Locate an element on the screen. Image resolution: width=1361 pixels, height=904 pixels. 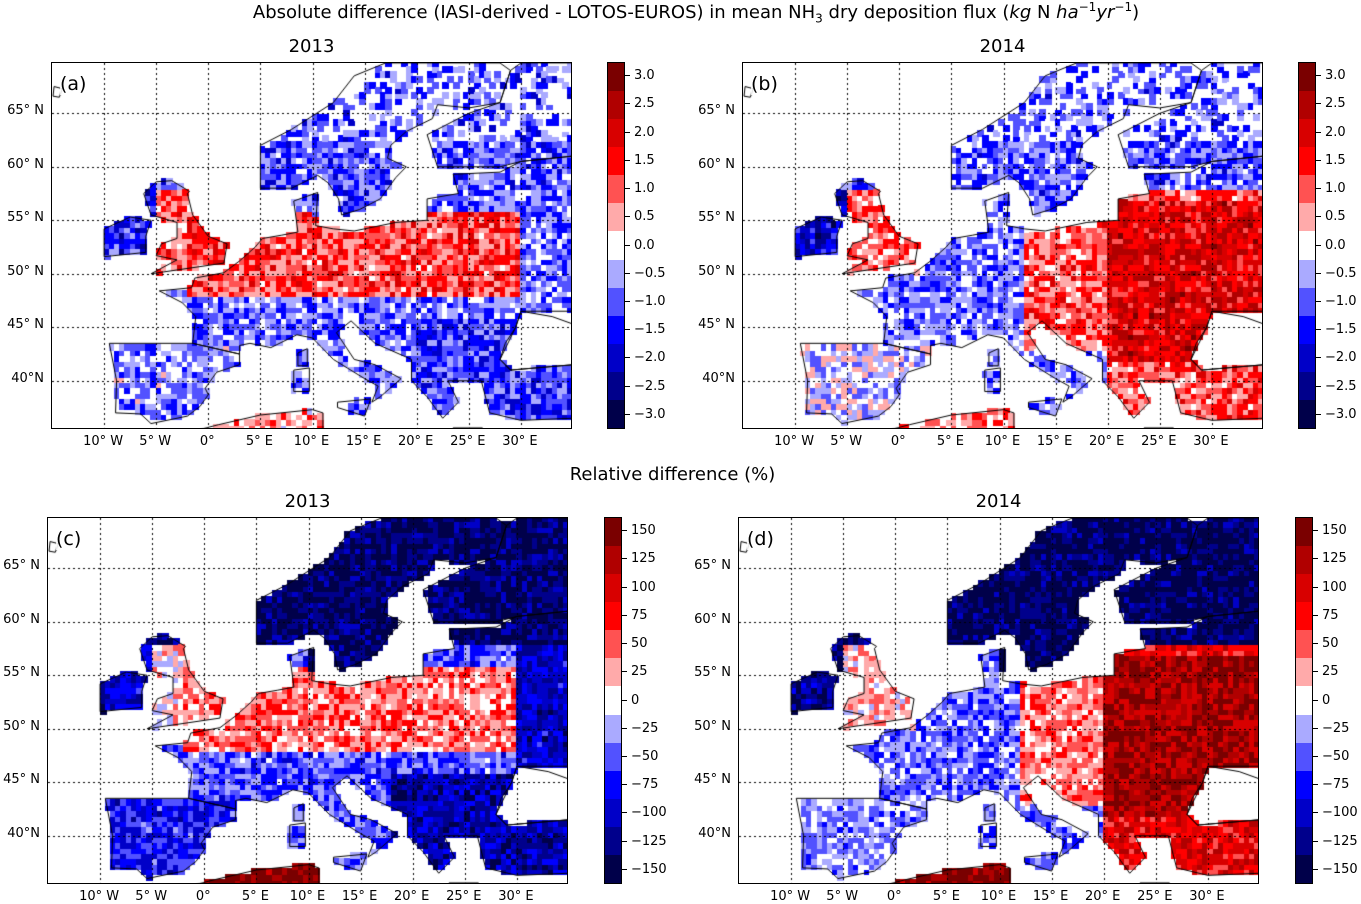
title-subscript: 3 is located at coordinates (819, 18).